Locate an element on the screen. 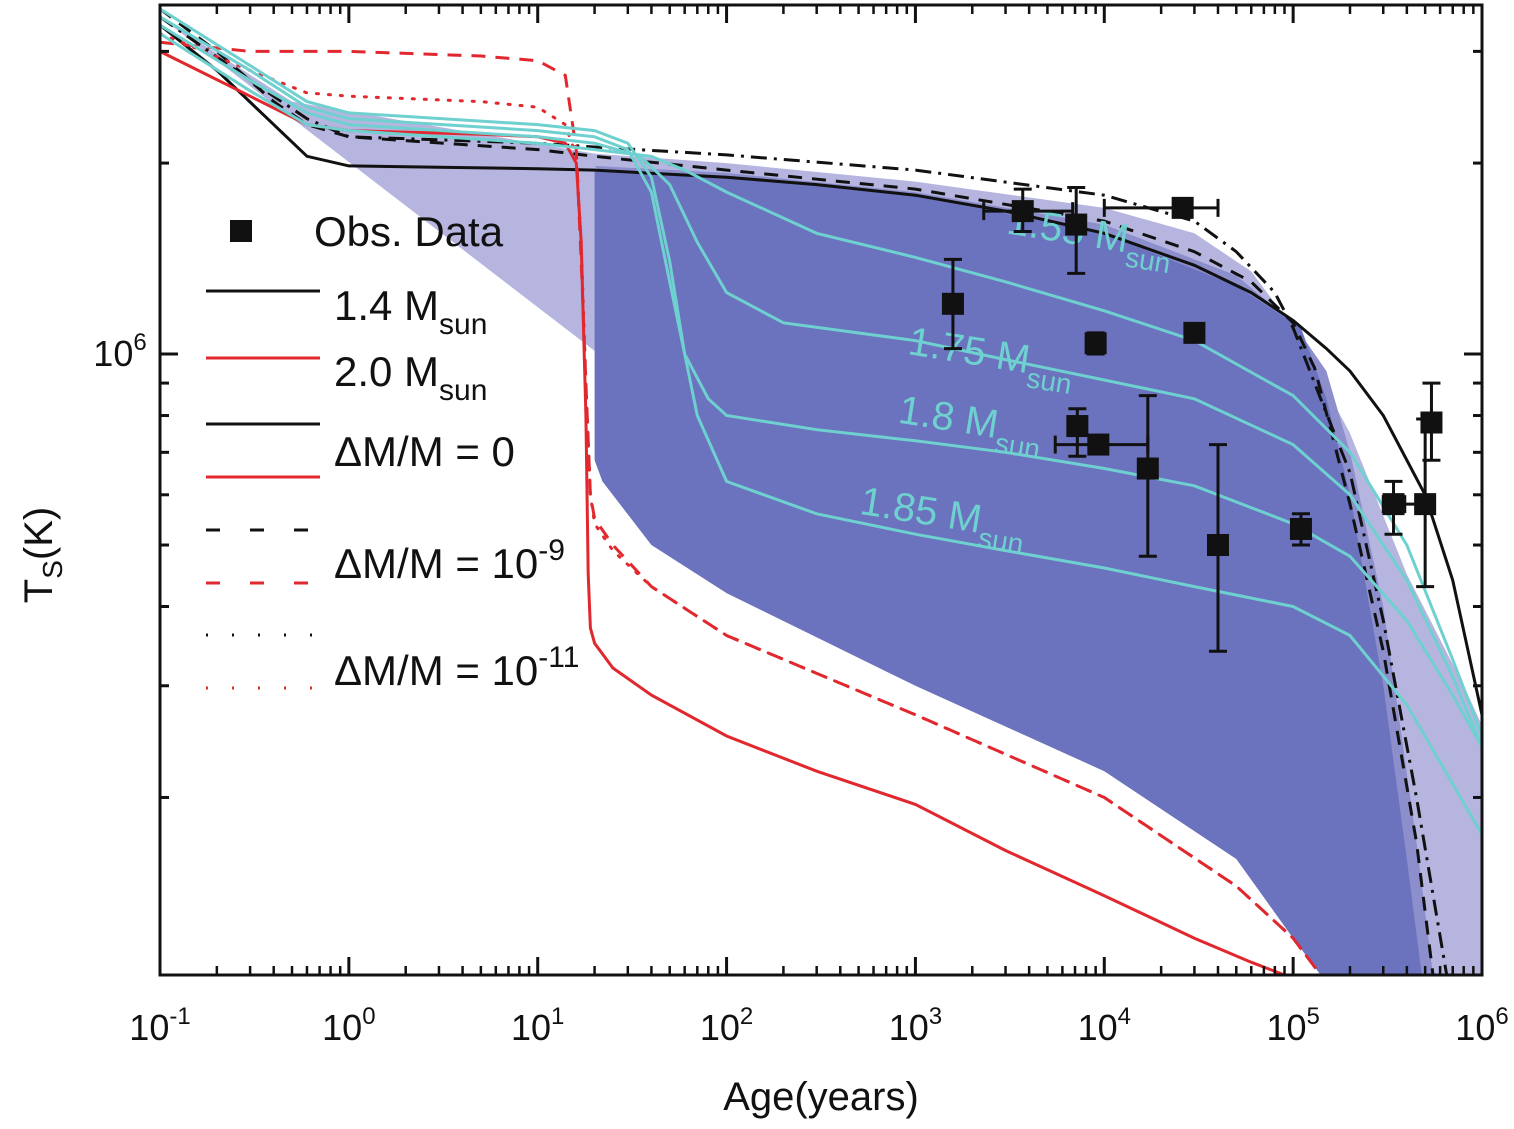 This screenshot has width=1514, height=1129. x-tick-label: 10² is located at coordinates (726, 1025).